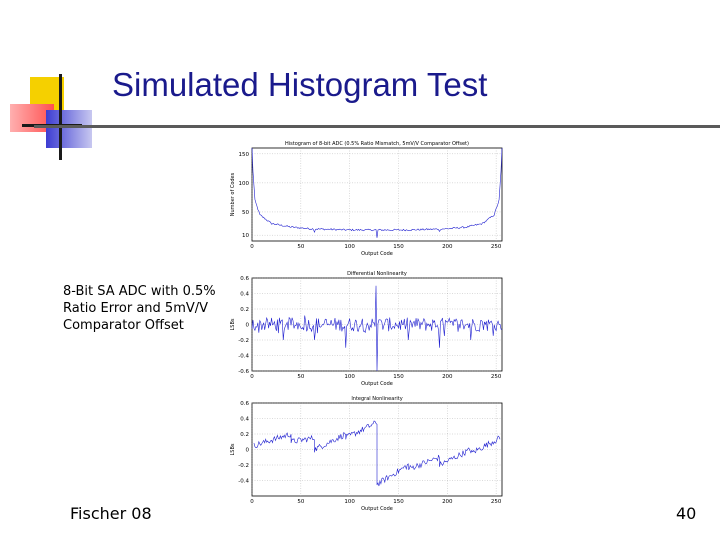 Image resolution: width=720 pixels, height=540 pixels. What do you see at coordinates (245, 213) in the screenshot?
I see `y-tick-label: 50` at bounding box center [245, 213].